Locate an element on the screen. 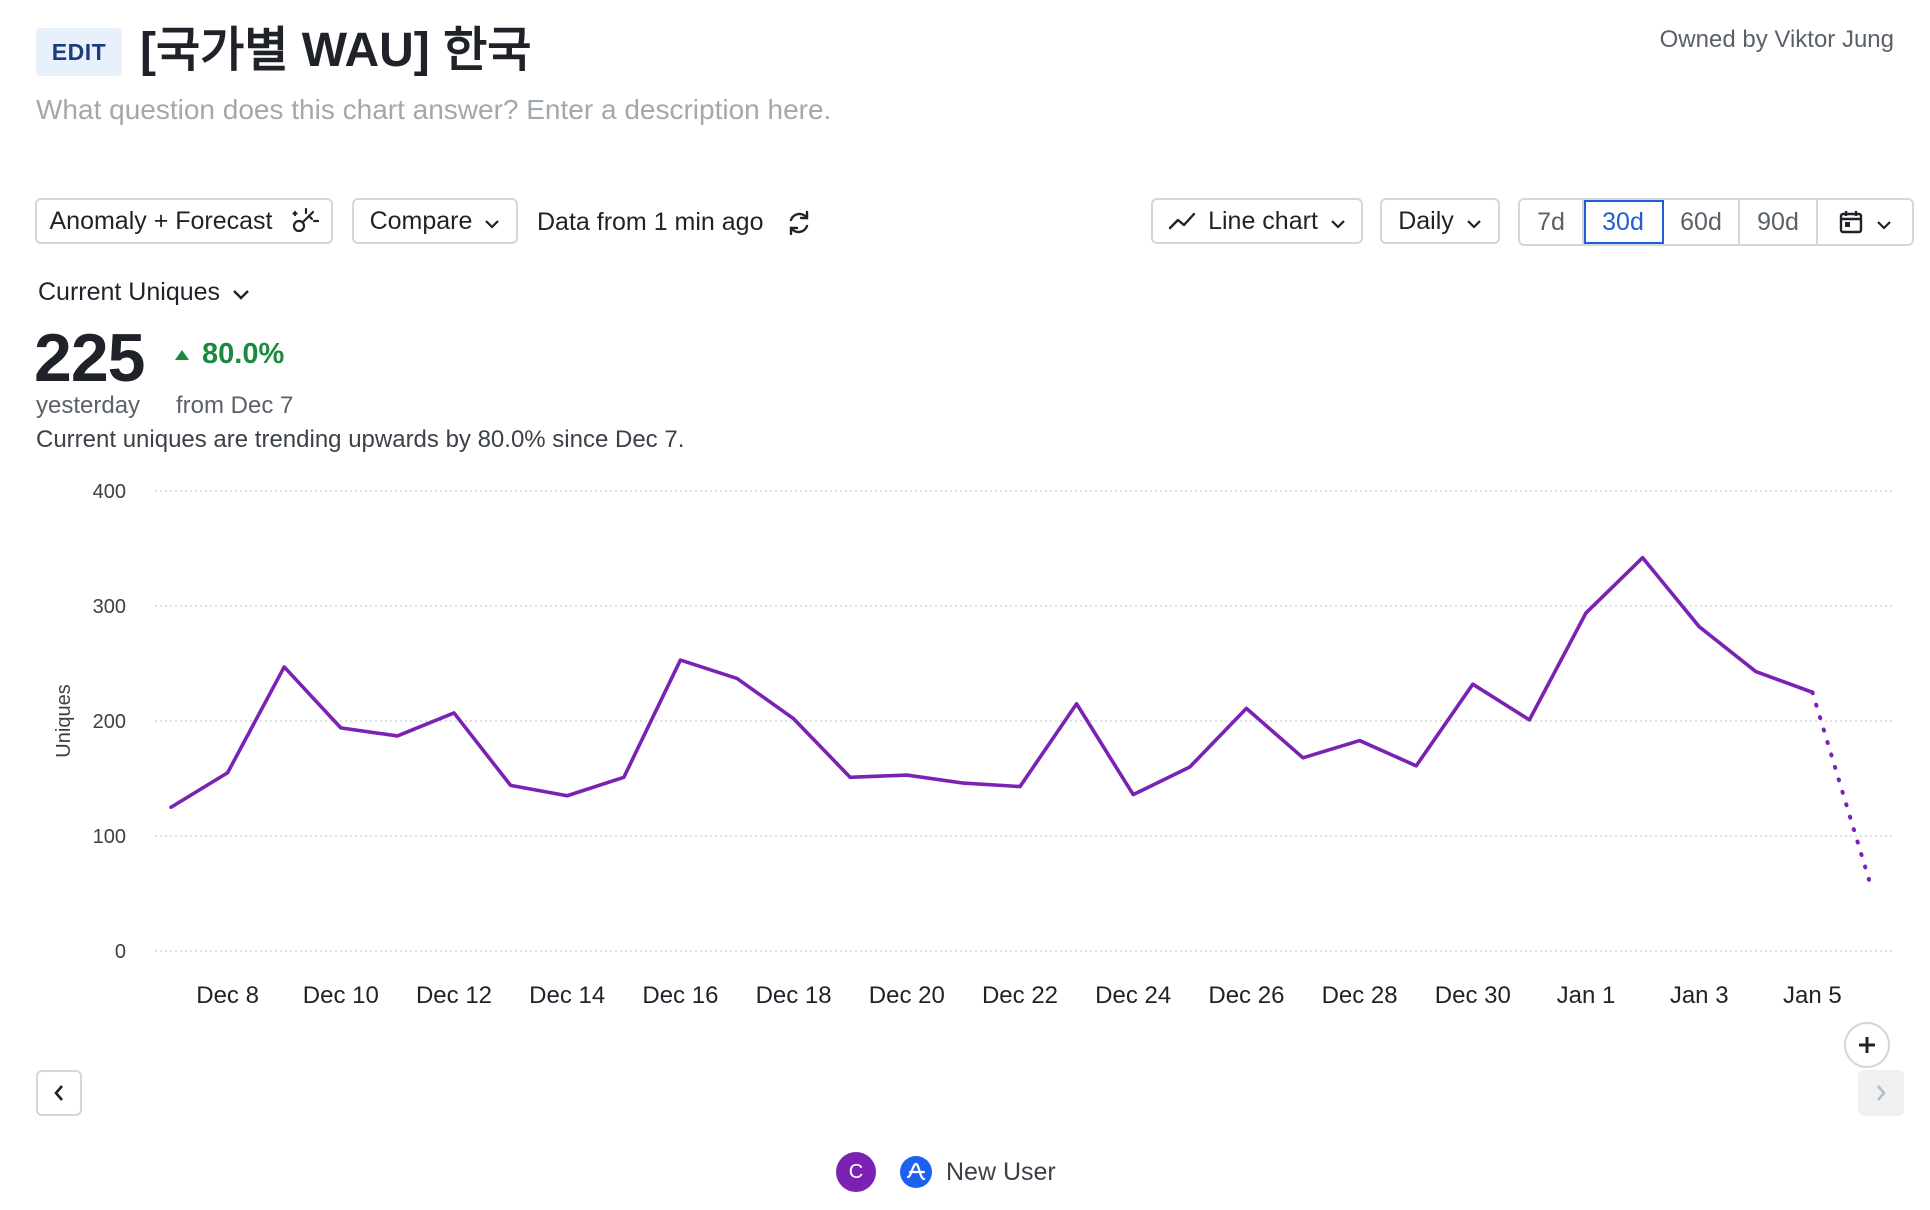 Image resolution: width=1930 pixels, height=1210 pixels. chart-legend: C New User is located at coordinates (946, 1172).